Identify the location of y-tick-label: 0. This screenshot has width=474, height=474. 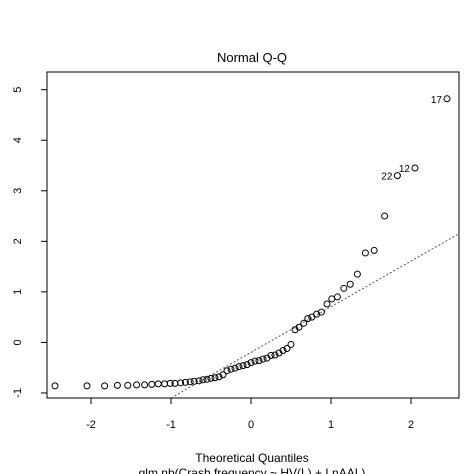
(18, 342).